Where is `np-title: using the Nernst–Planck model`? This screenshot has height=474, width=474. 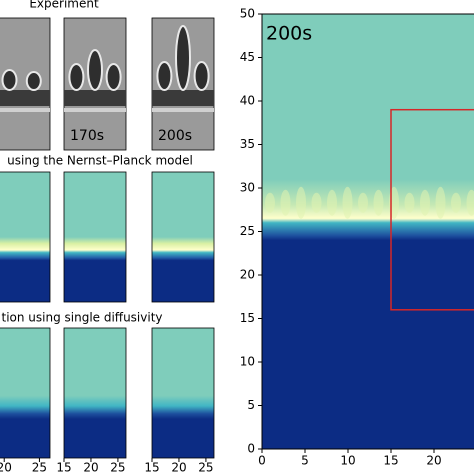 np-title: using the Nernst–Planck model is located at coordinates (100, 161).